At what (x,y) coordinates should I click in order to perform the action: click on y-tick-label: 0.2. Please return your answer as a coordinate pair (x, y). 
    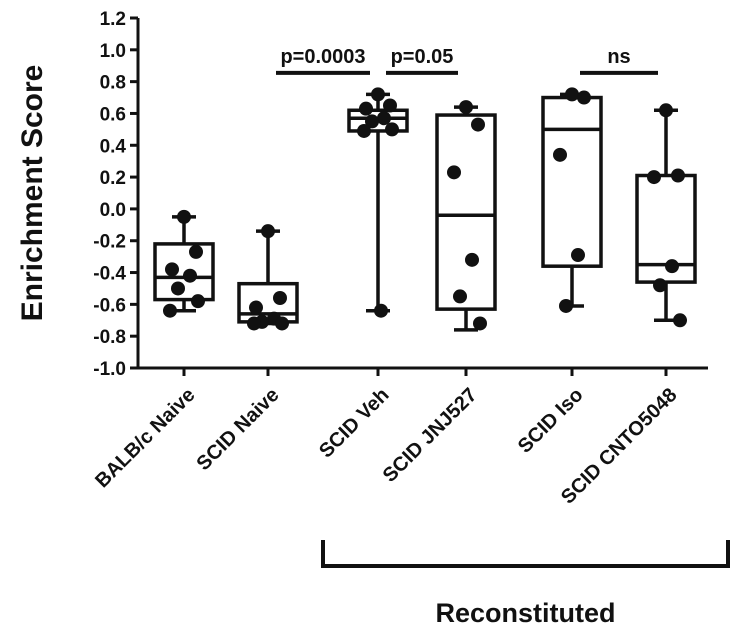
    Looking at the image, I should click on (113, 178).